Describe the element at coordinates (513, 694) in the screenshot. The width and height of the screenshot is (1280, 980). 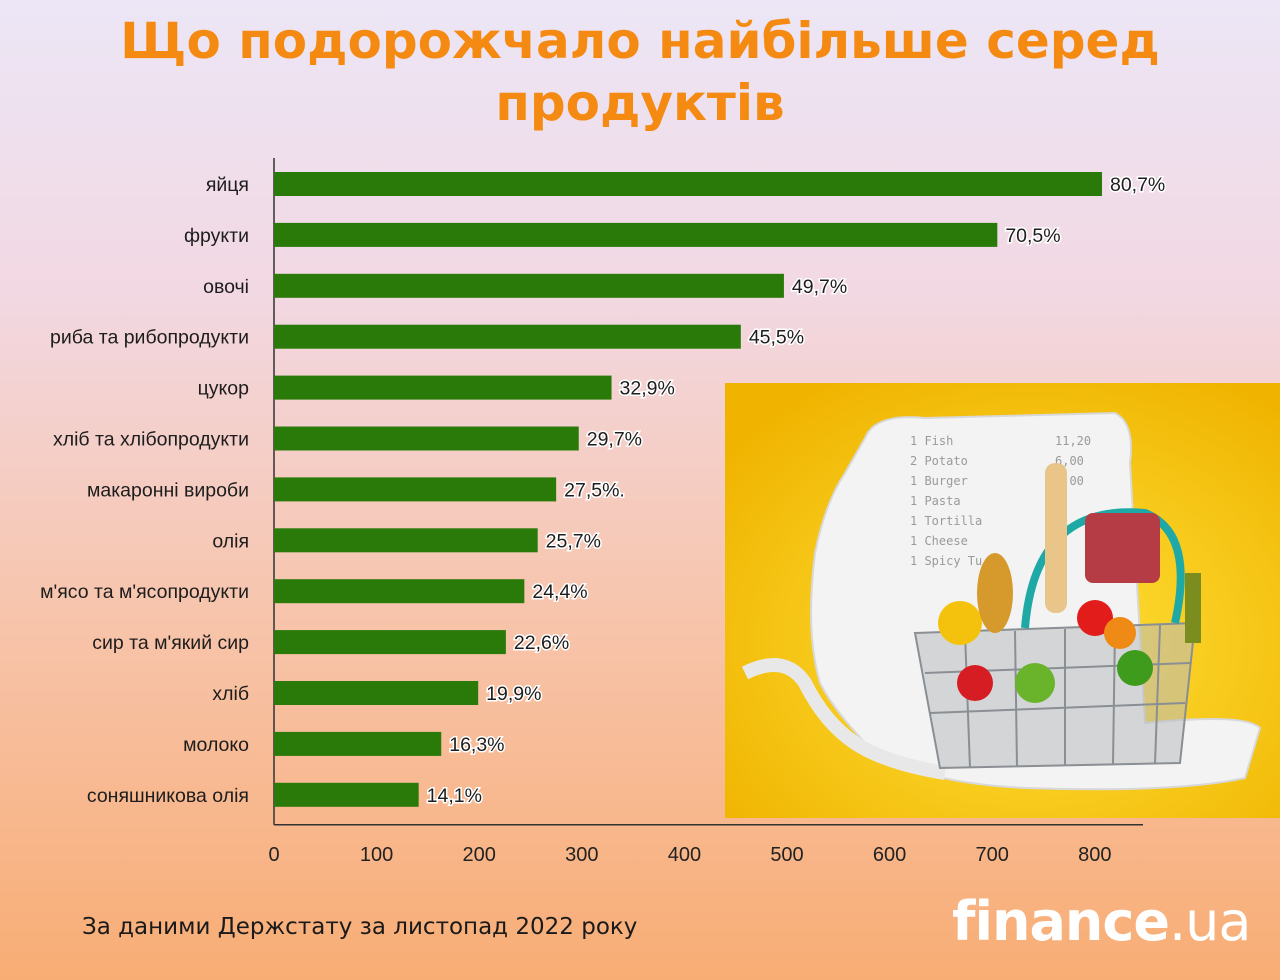
I see `data-label: 19,9%` at that location.